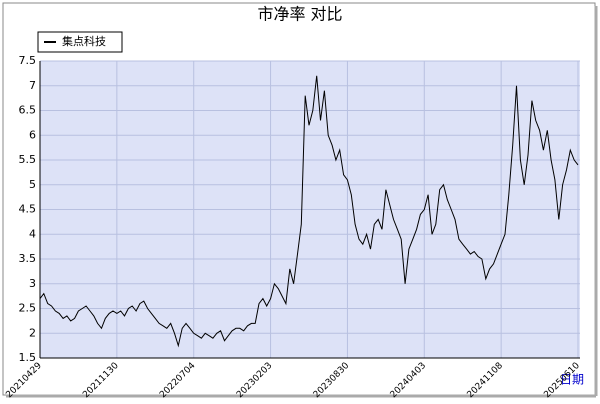 The image size is (600, 404). Describe the element at coordinates (32, 332) in the screenshot. I see `y-tick-label: 2` at that location.